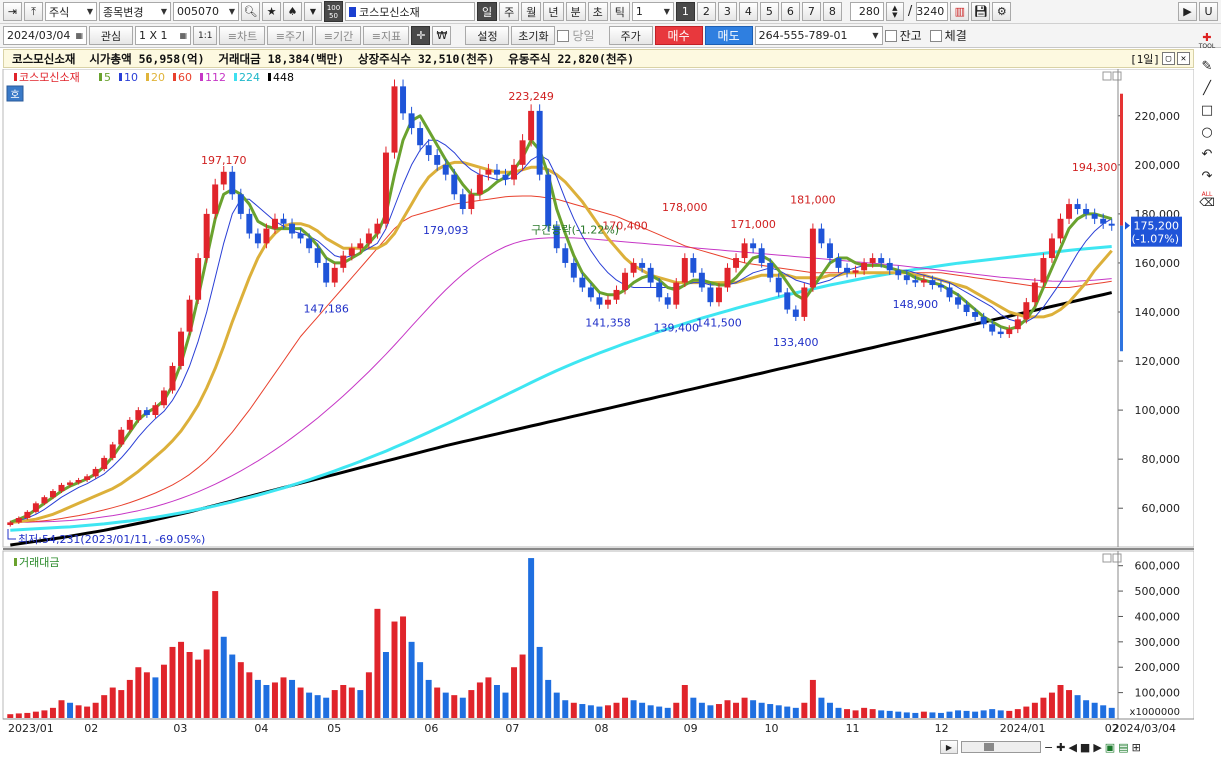  Describe the element at coordinates (575, 11) in the screenshot. I see `period-minute-tab: 분` at that location.